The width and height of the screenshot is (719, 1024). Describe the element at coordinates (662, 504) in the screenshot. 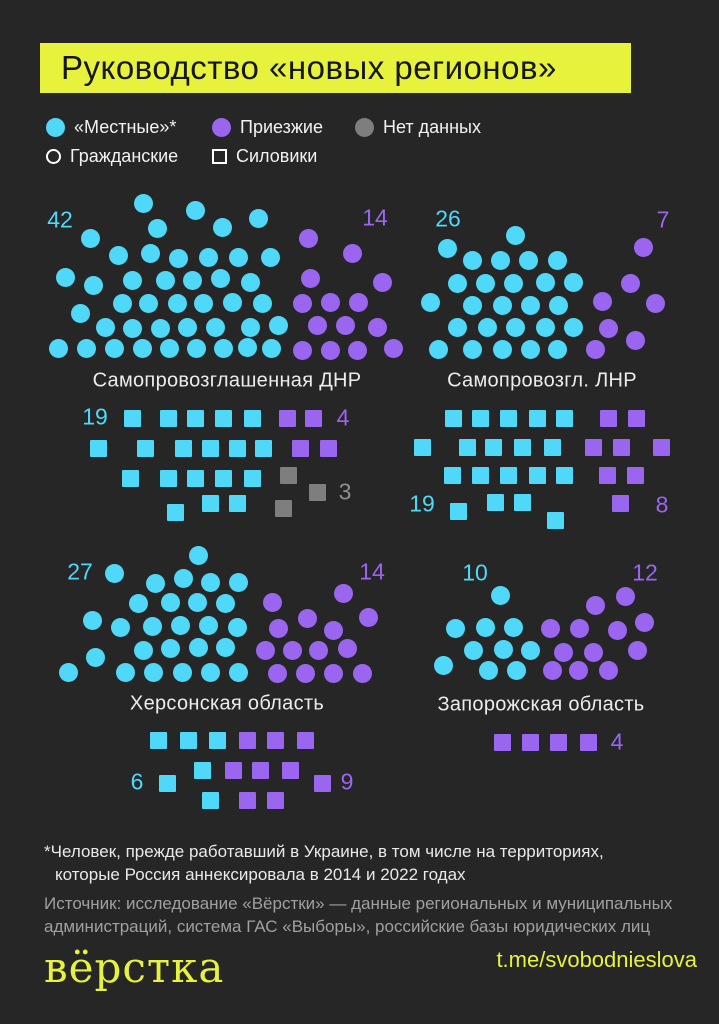

I see `count-label: 8` at that location.